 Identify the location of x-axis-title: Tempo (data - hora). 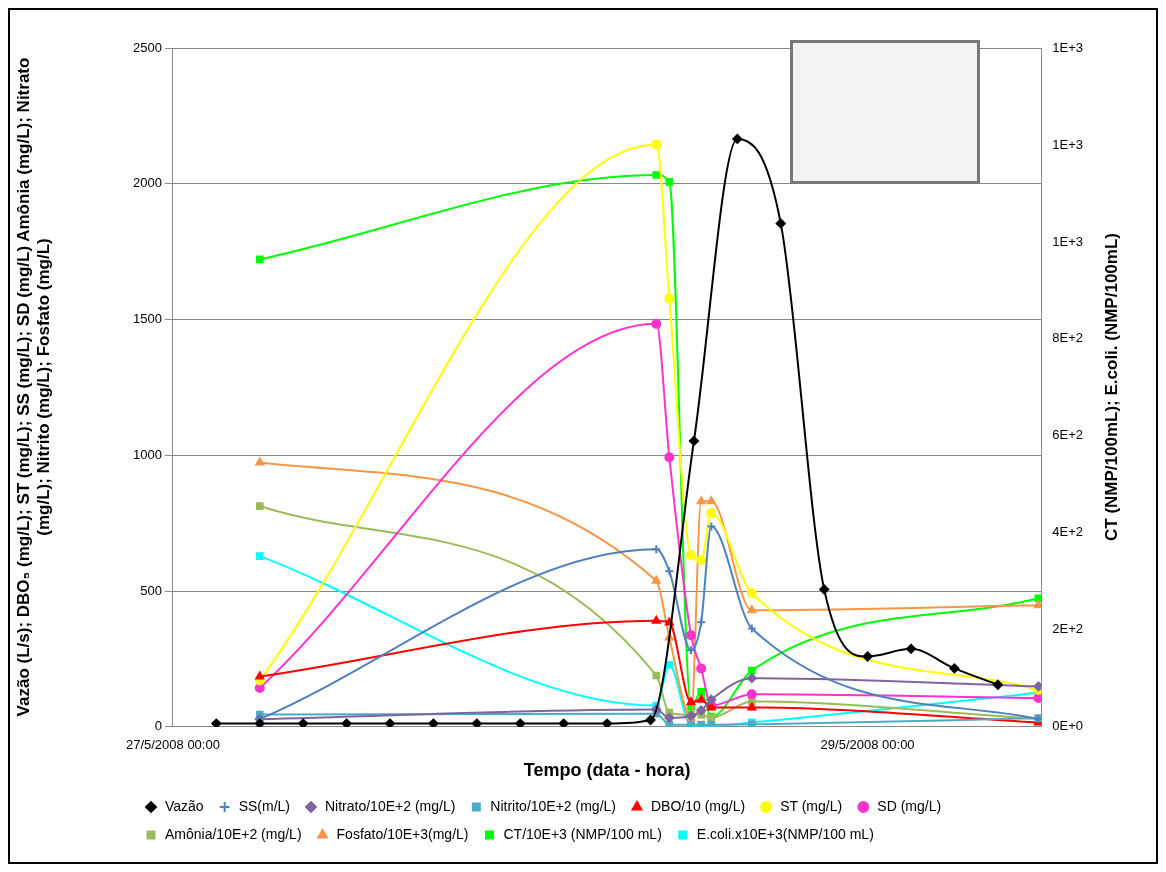
(607, 770).